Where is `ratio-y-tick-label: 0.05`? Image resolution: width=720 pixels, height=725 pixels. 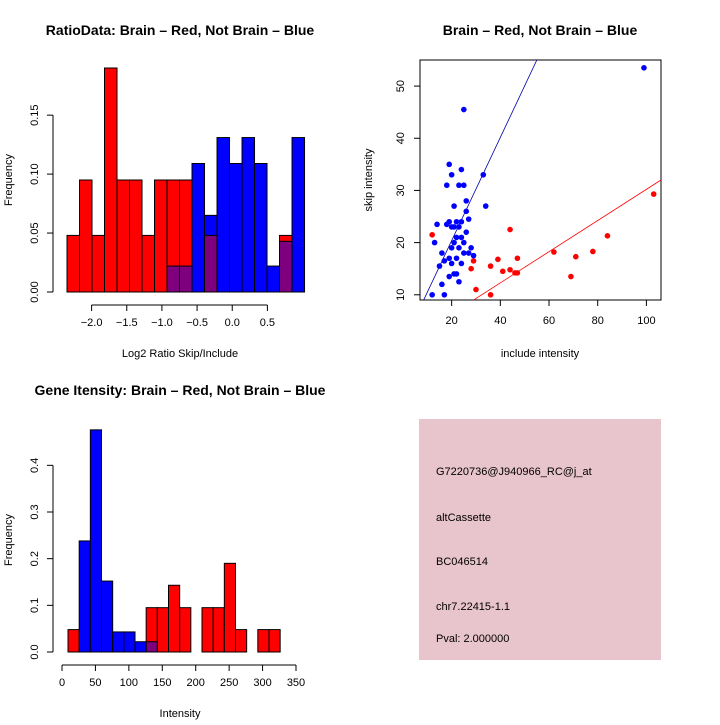
ratio-y-tick-label: 0.05 is located at coordinates (35, 232).